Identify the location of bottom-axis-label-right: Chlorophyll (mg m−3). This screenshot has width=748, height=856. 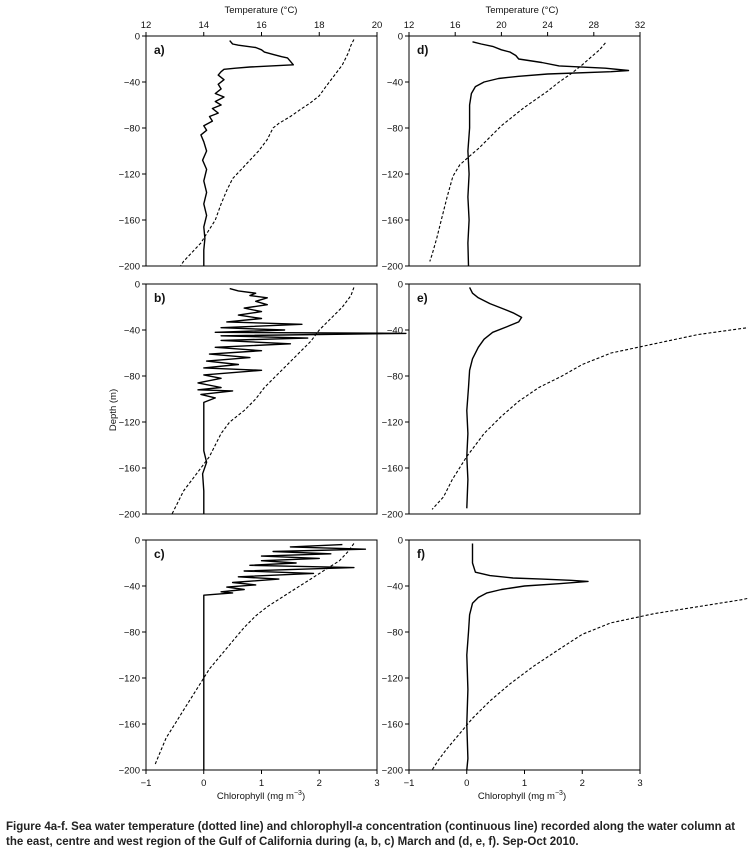
(522, 796).